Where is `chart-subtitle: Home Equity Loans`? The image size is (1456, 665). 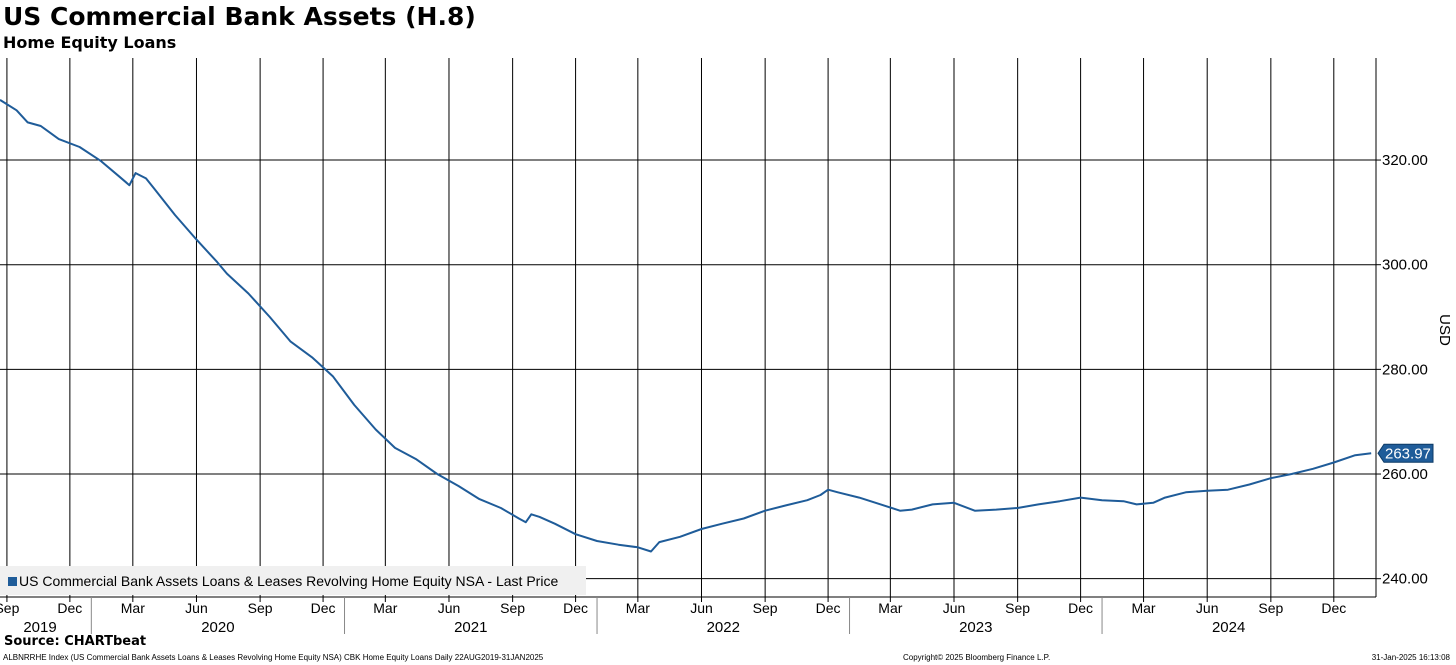
chart-subtitle: Home Equity Loans is located at coordinates (90, 42).